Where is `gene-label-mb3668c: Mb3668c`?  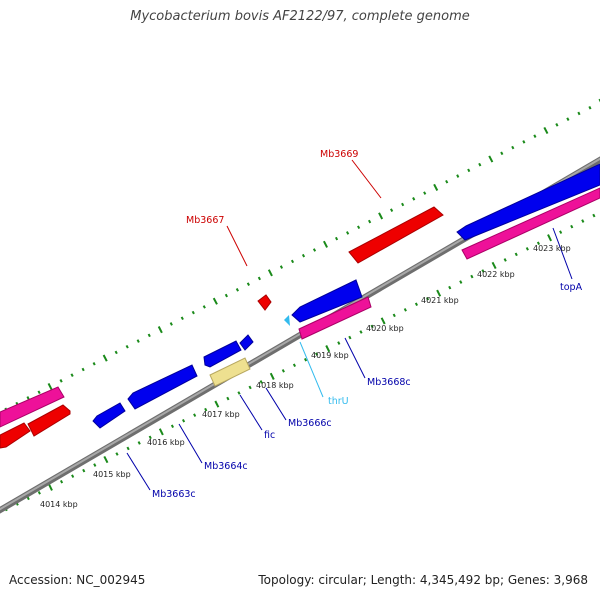
gene-label-mb3668c: Mb3668c is located at coordinates (389, 382).